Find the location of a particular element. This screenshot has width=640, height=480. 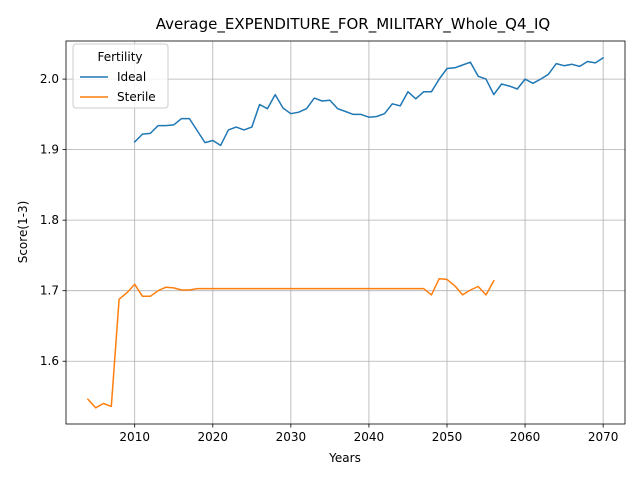

y-axis-ticks: 1.6 1.7 1.8 1.9 2.0 is located at coordinates (53, 220).